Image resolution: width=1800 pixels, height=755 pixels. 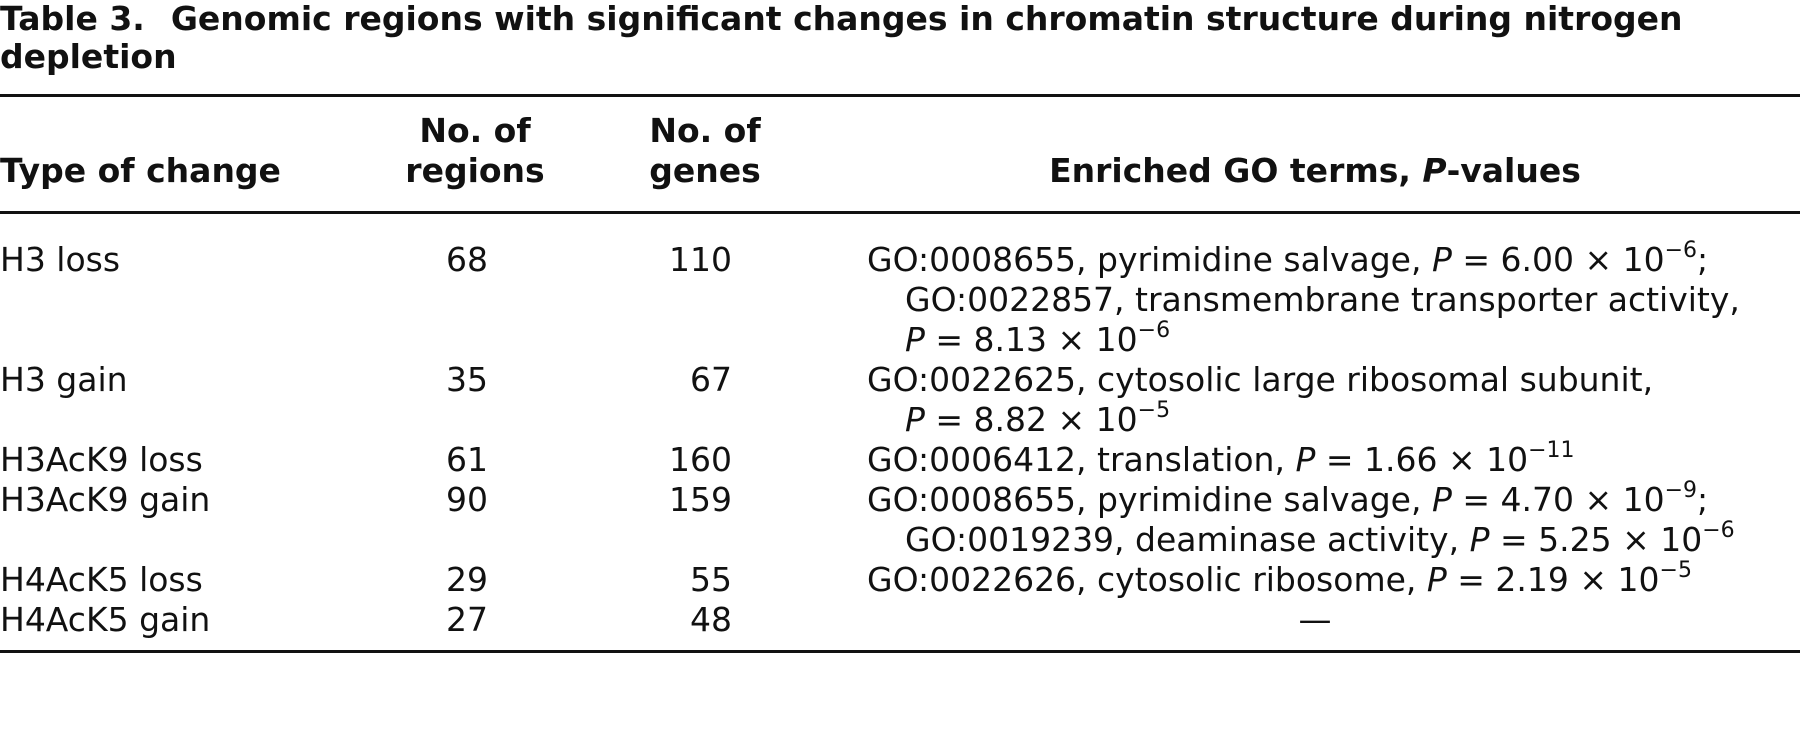 I want to click on column-header: No. of genes, so click(x=705, y=154).